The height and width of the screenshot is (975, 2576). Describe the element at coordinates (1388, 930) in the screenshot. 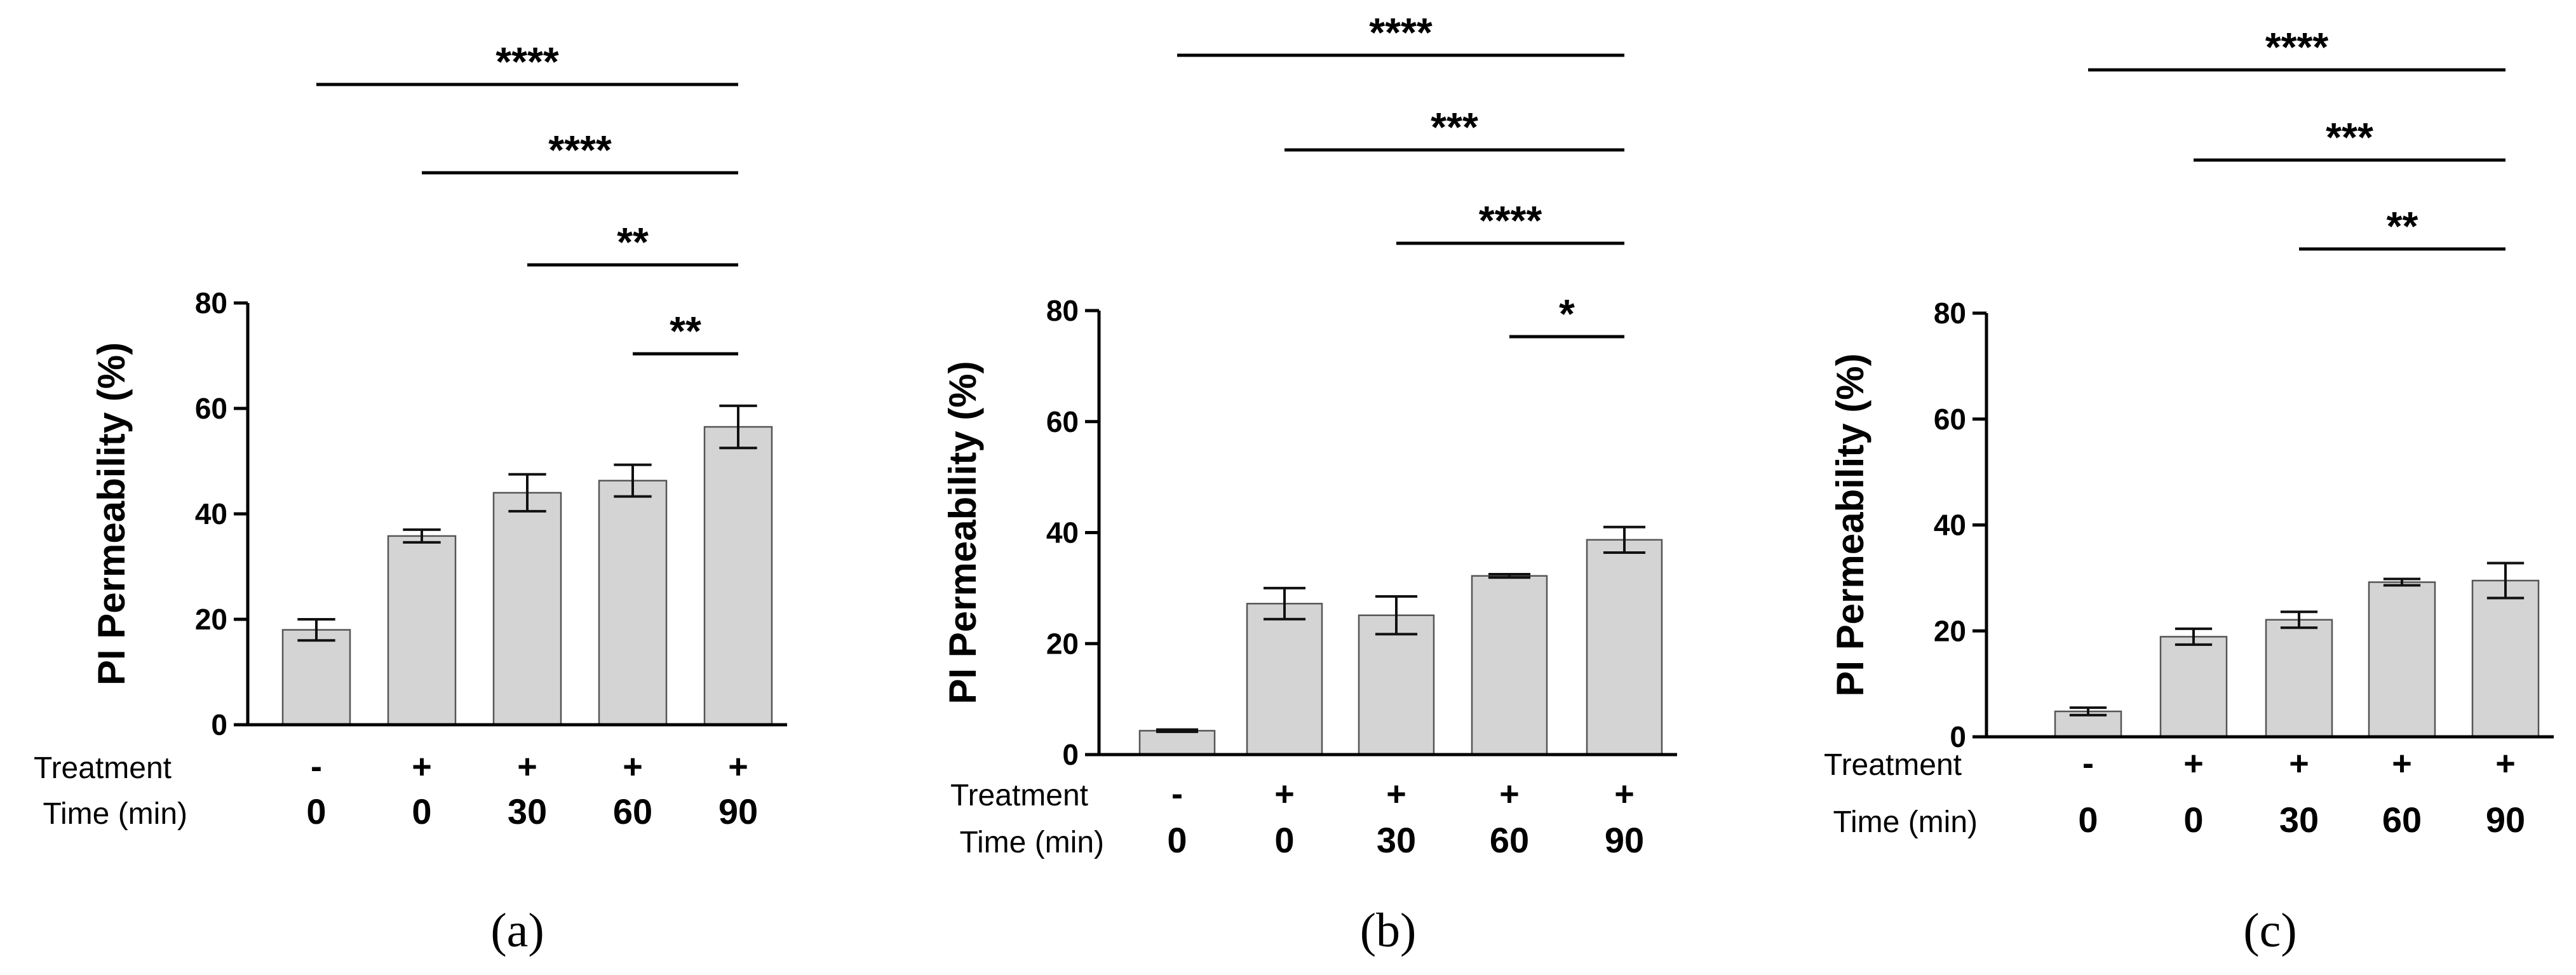

I see `panel-label: (b)` at that location.